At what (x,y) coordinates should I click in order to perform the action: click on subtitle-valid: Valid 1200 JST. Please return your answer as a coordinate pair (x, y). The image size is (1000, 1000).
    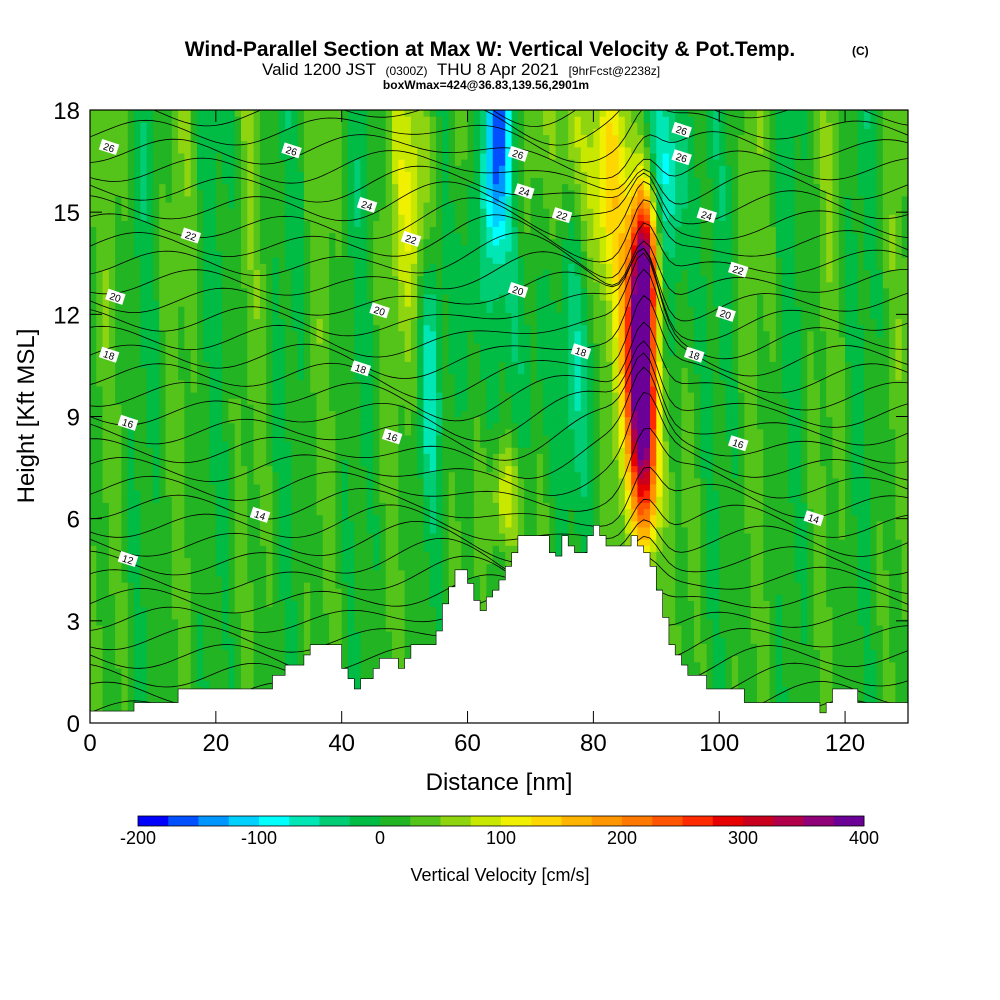
    Looking at the image, I should click on (319, 69).